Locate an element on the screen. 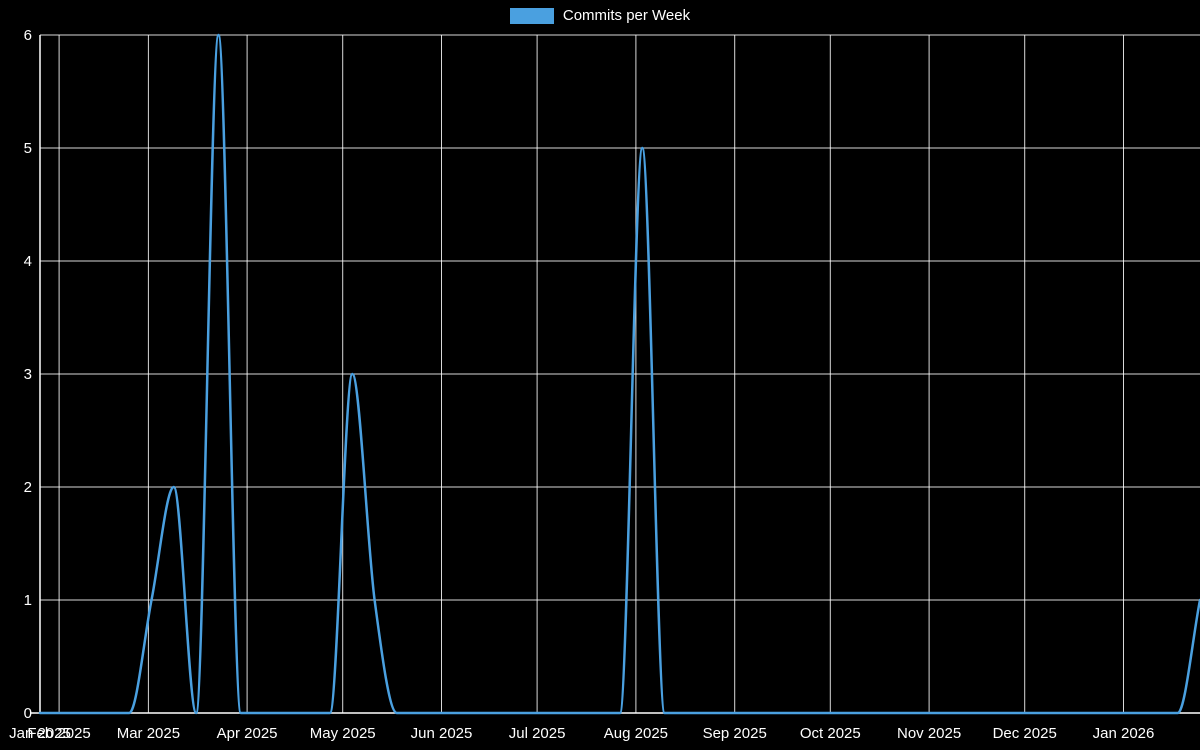  x-axis-tick-label: Mar 2025 is located at coordinates (148, 733).